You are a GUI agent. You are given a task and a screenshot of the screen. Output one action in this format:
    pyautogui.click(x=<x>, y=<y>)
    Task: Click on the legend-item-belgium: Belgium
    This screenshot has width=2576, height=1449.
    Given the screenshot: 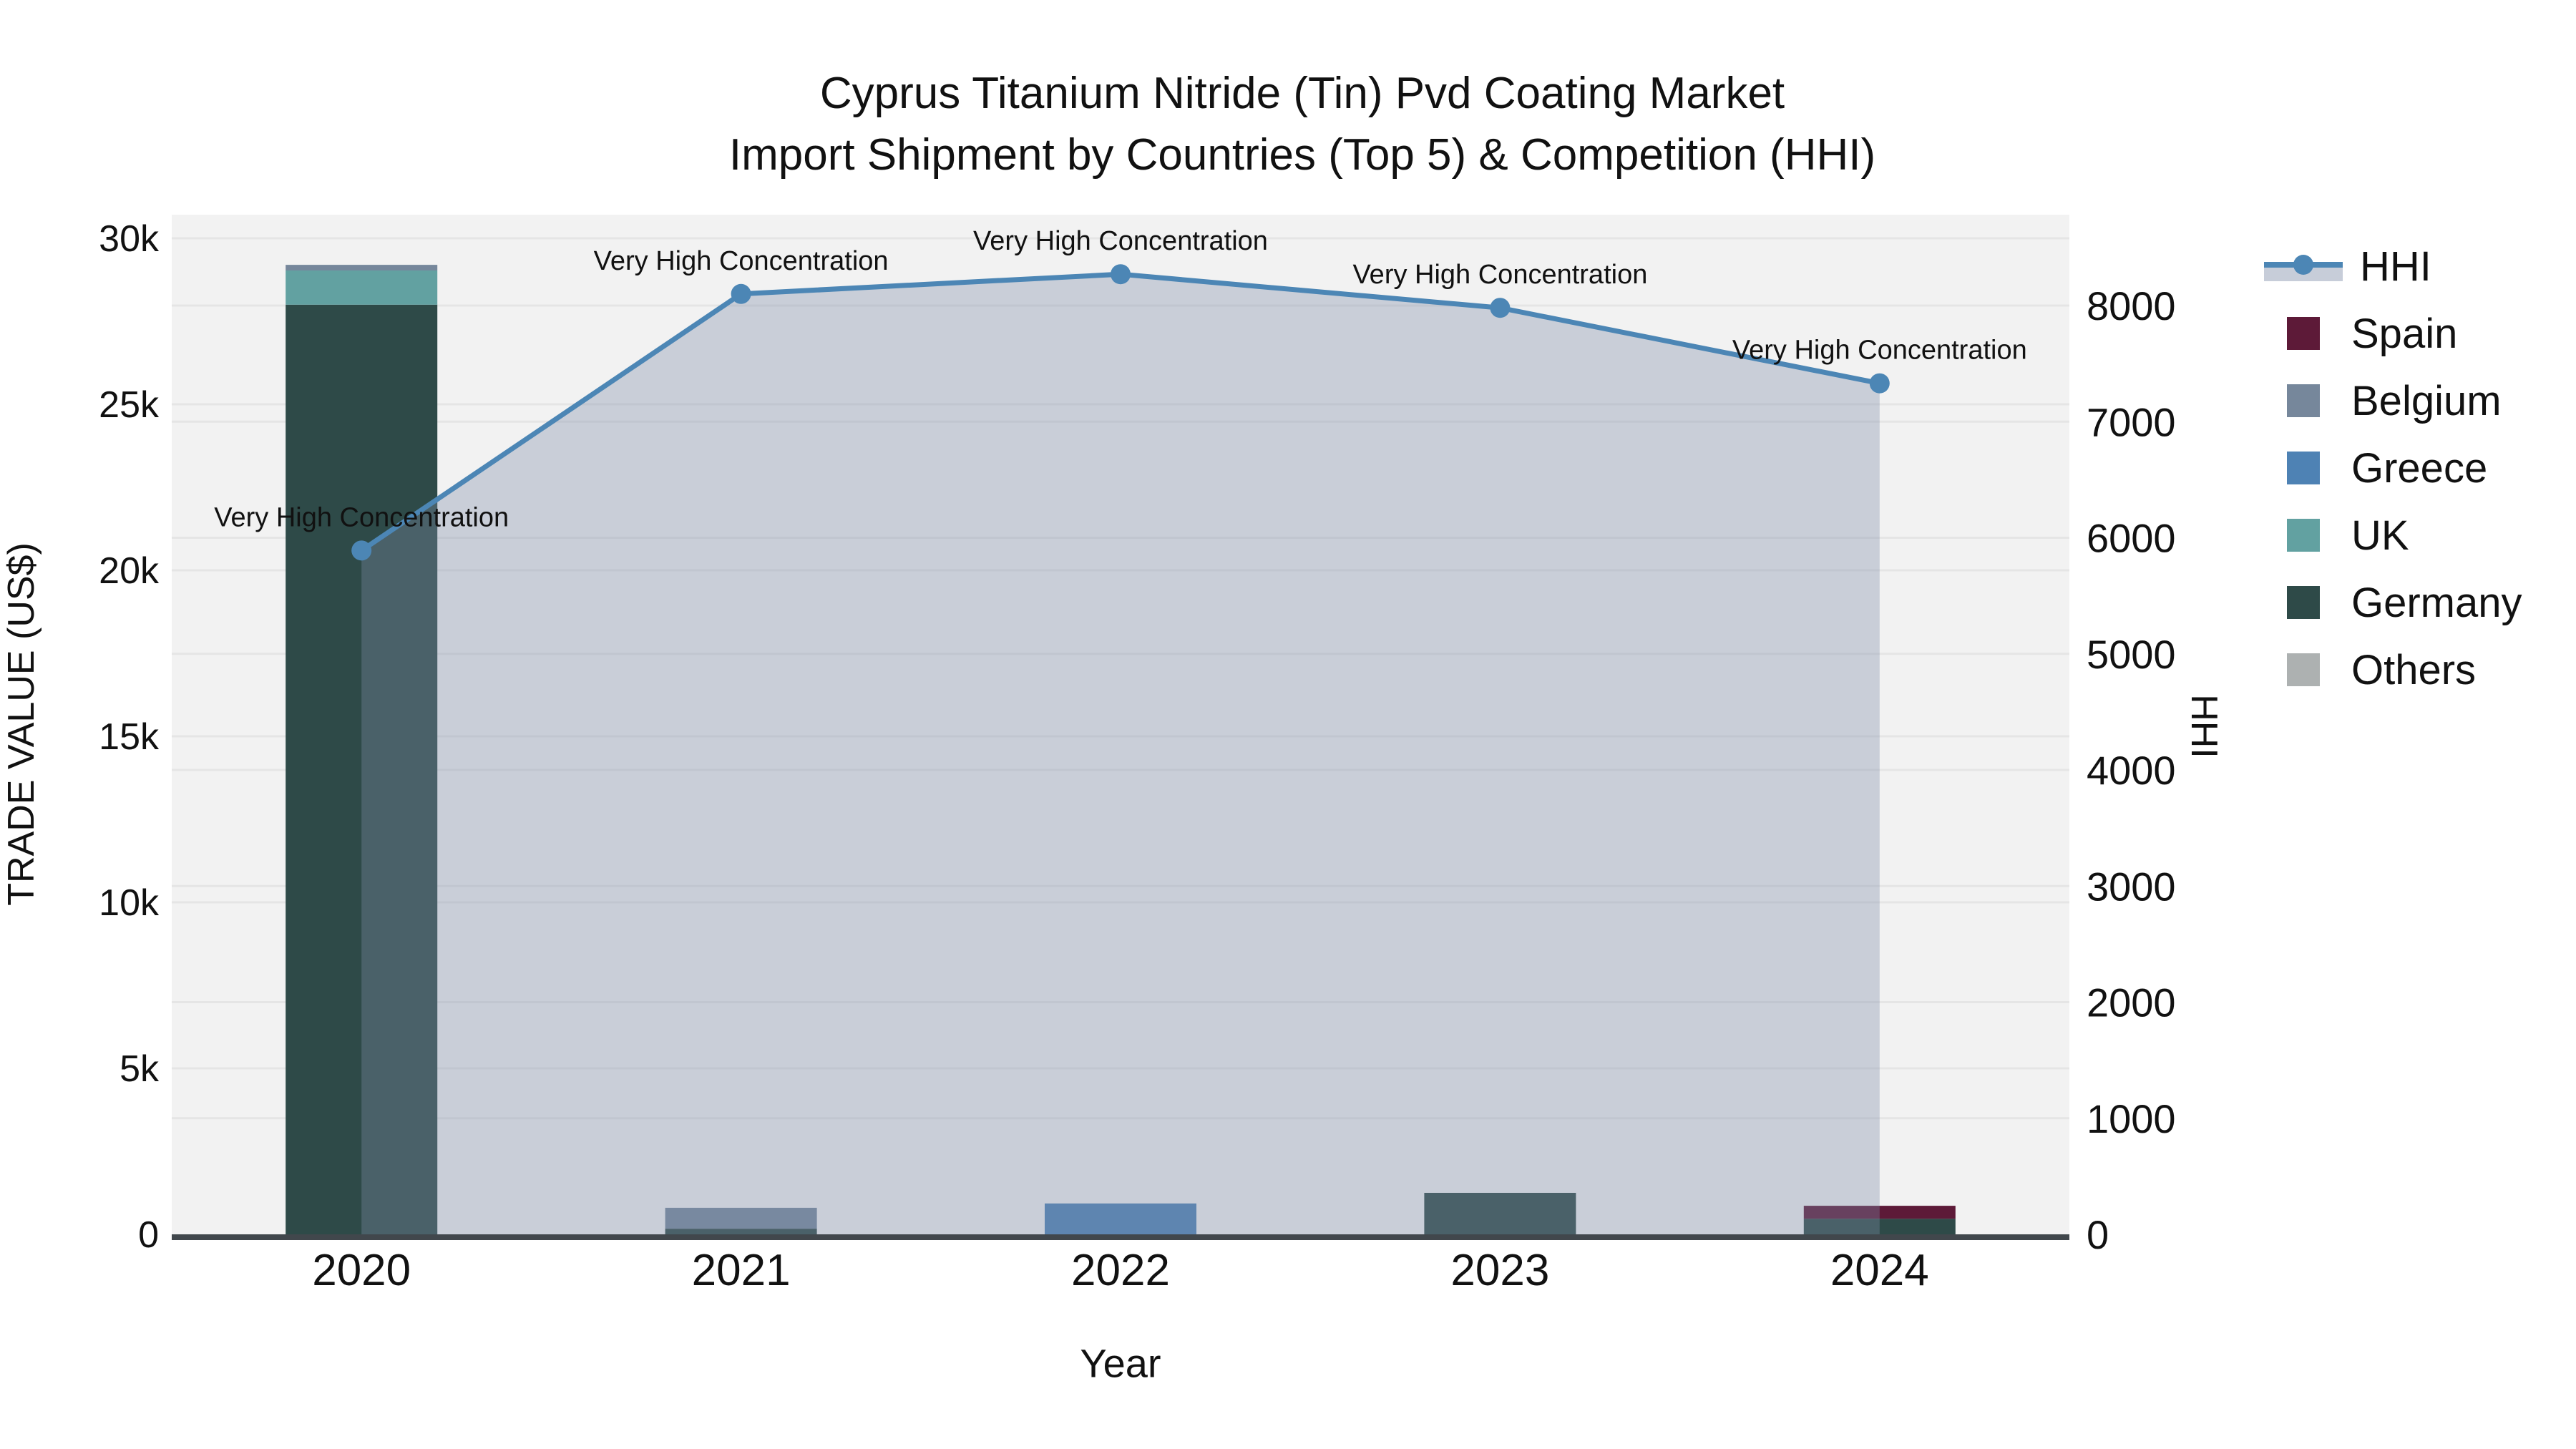 What is the action you would take?
    pyautogui.click(x=2391, y=400)
    